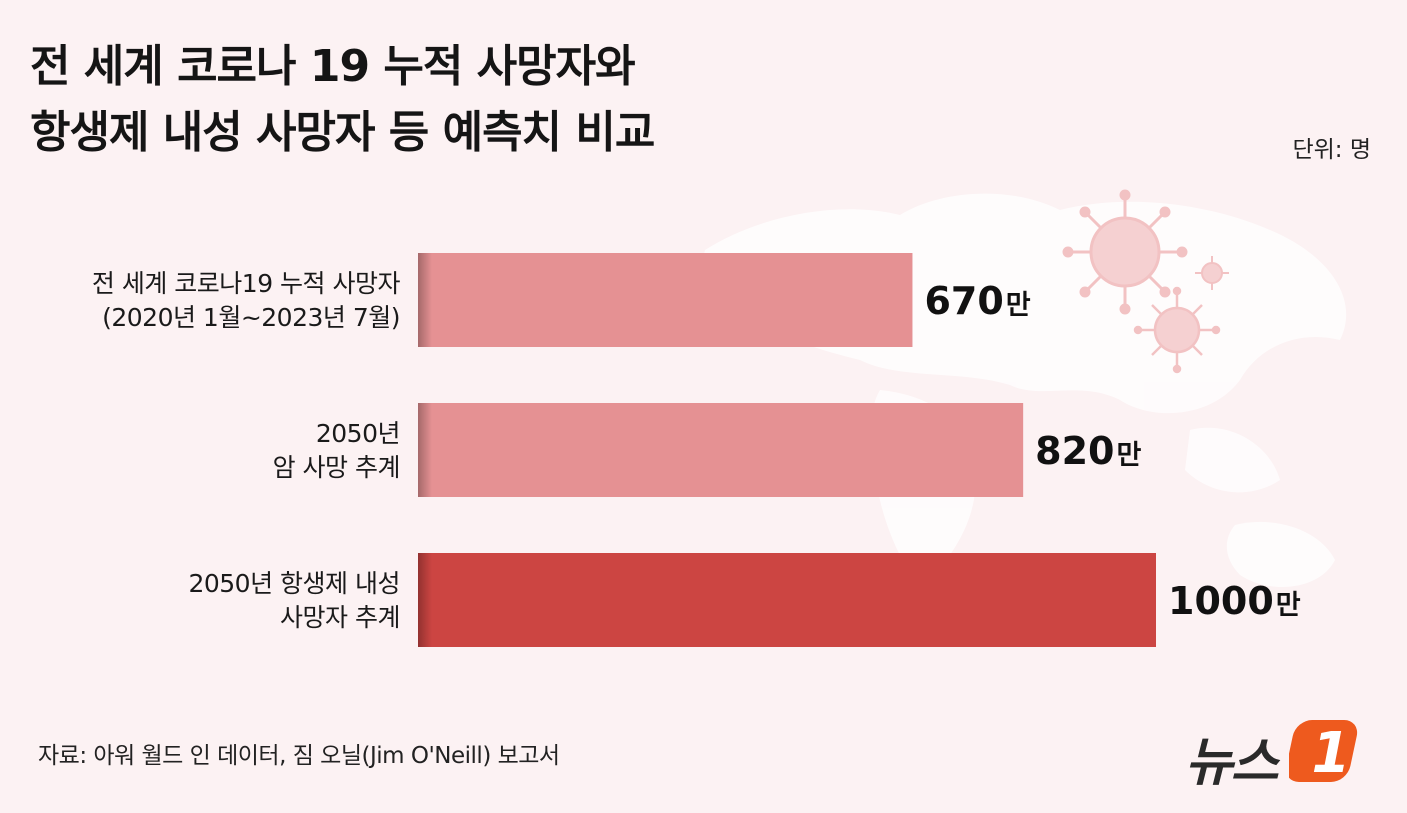 Image resolution: width=1407 pixels, height=813 pixels. I want to click on value-label-1: 670만, so click(977, 301).